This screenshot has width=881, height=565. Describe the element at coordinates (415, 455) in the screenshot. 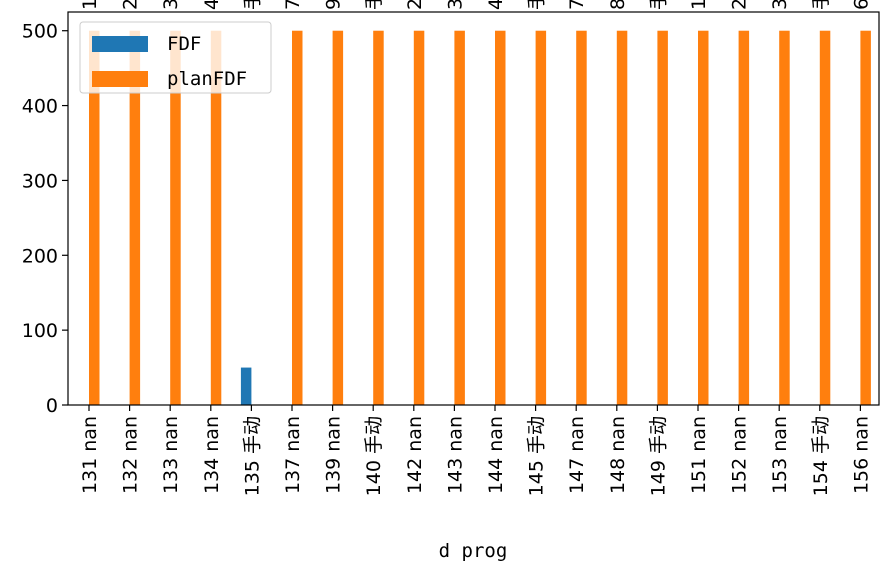

I see `x-tick-label: 142 nan` at that location.